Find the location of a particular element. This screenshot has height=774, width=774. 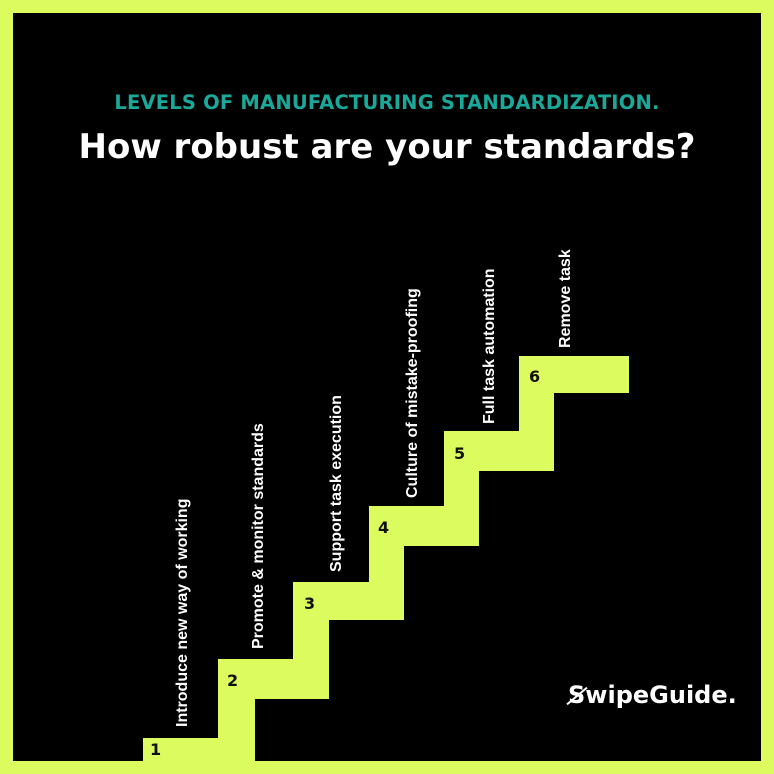

swipeguide-logo: SwipeGuide. is located at coordinates (652, 695).